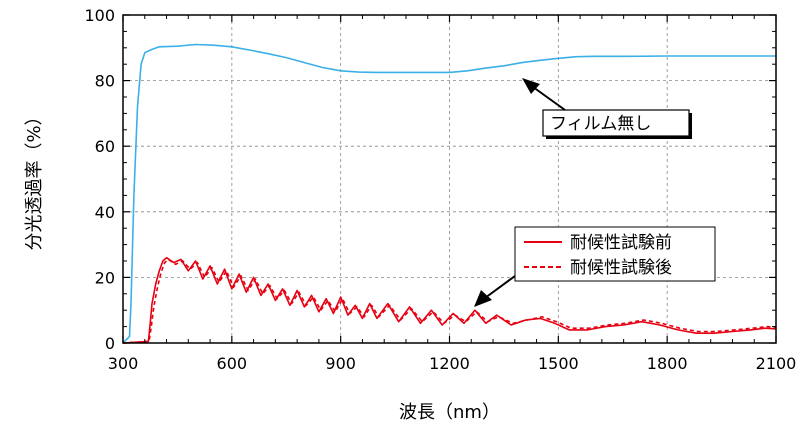 The image size is (804, 428). I want to click on x-tick-label: 600, so click(232, 363).